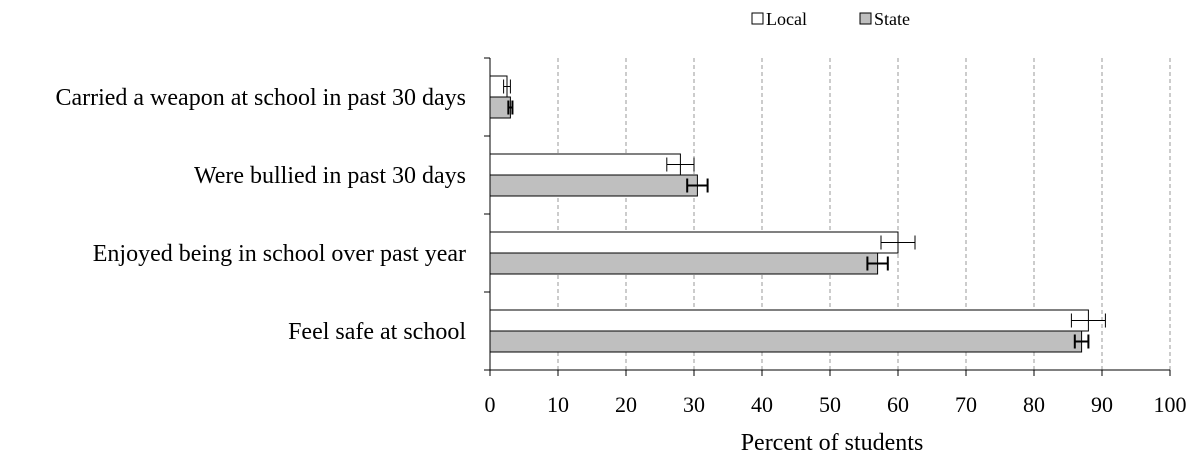 This screenshot has width=1198, height=458. What do you see at coordinates (786, 19) in the screenshot?
I see `legend-label-local: Local` at bounding box center [786, 19].